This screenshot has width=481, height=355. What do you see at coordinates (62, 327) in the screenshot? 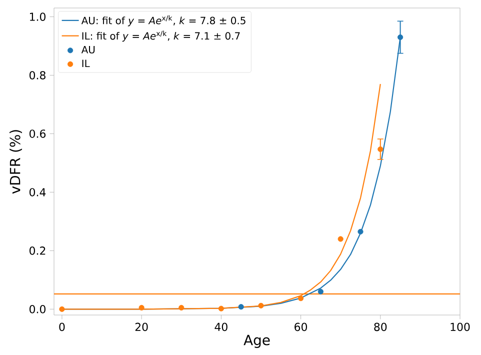
I see `x-tick-label: 0` at bounding box center [62, 327].